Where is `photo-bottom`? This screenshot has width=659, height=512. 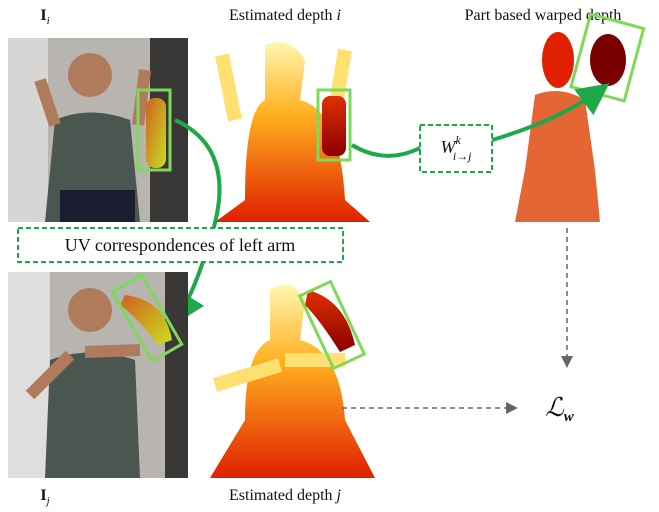 photo-bottom is located at coordinates (98, 375).